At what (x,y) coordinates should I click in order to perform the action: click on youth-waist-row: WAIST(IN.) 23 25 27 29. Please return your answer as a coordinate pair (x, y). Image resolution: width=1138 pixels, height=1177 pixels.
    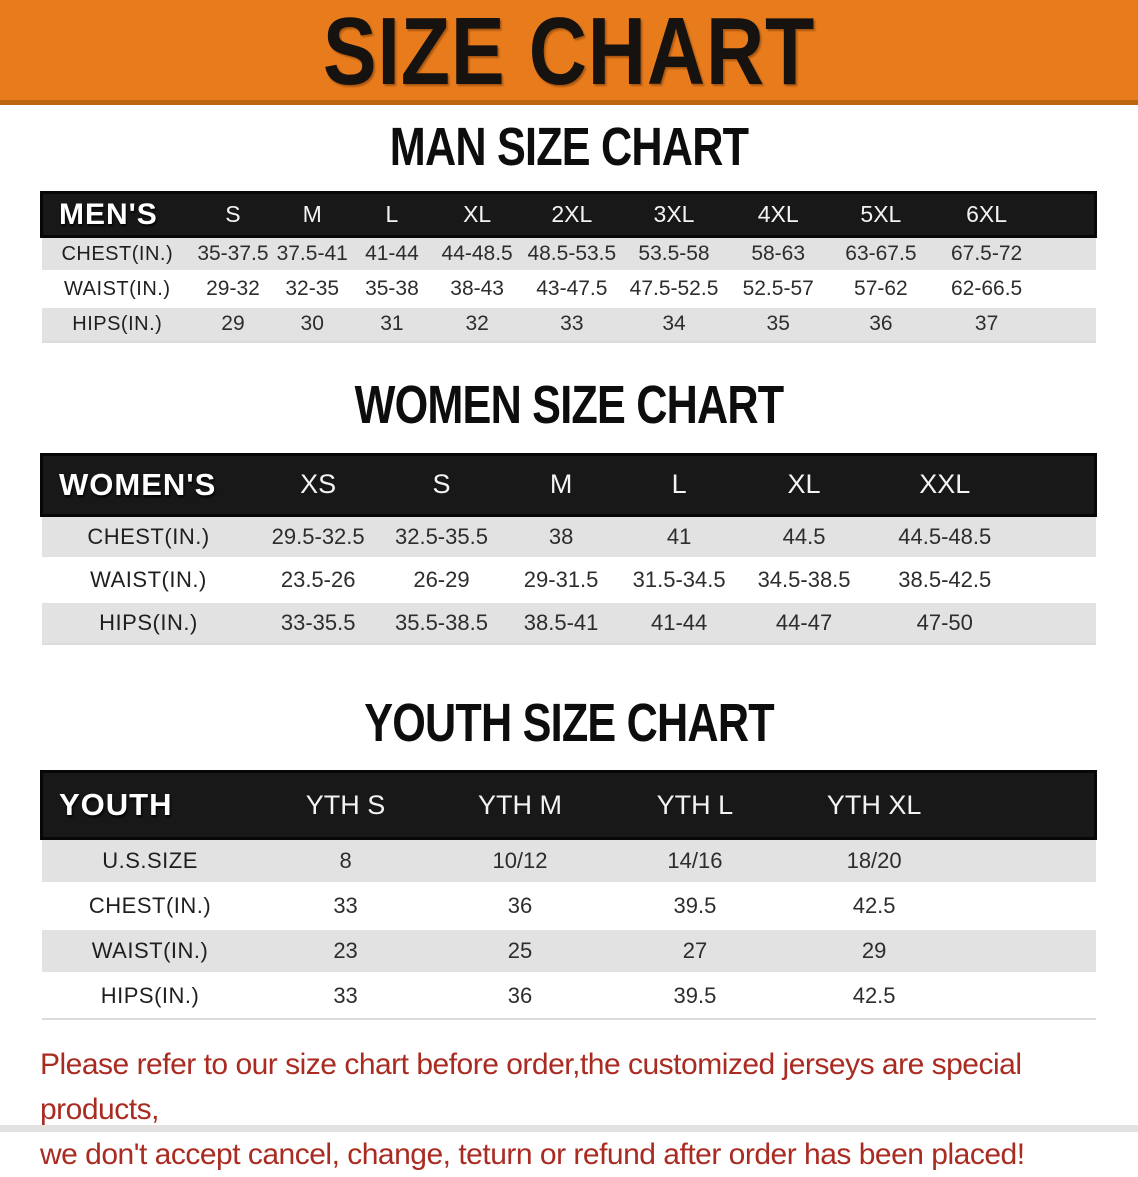
    Looking at the image, I should click on (568, 951).